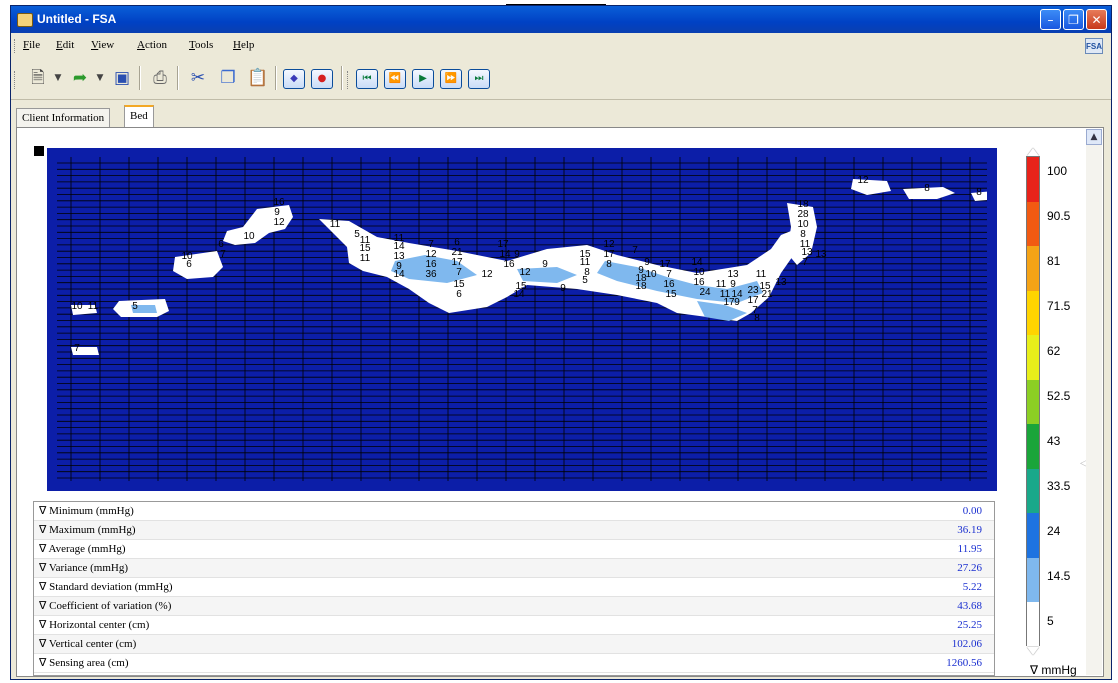  I want to click on pressure-value: 18, so click(641, 286).